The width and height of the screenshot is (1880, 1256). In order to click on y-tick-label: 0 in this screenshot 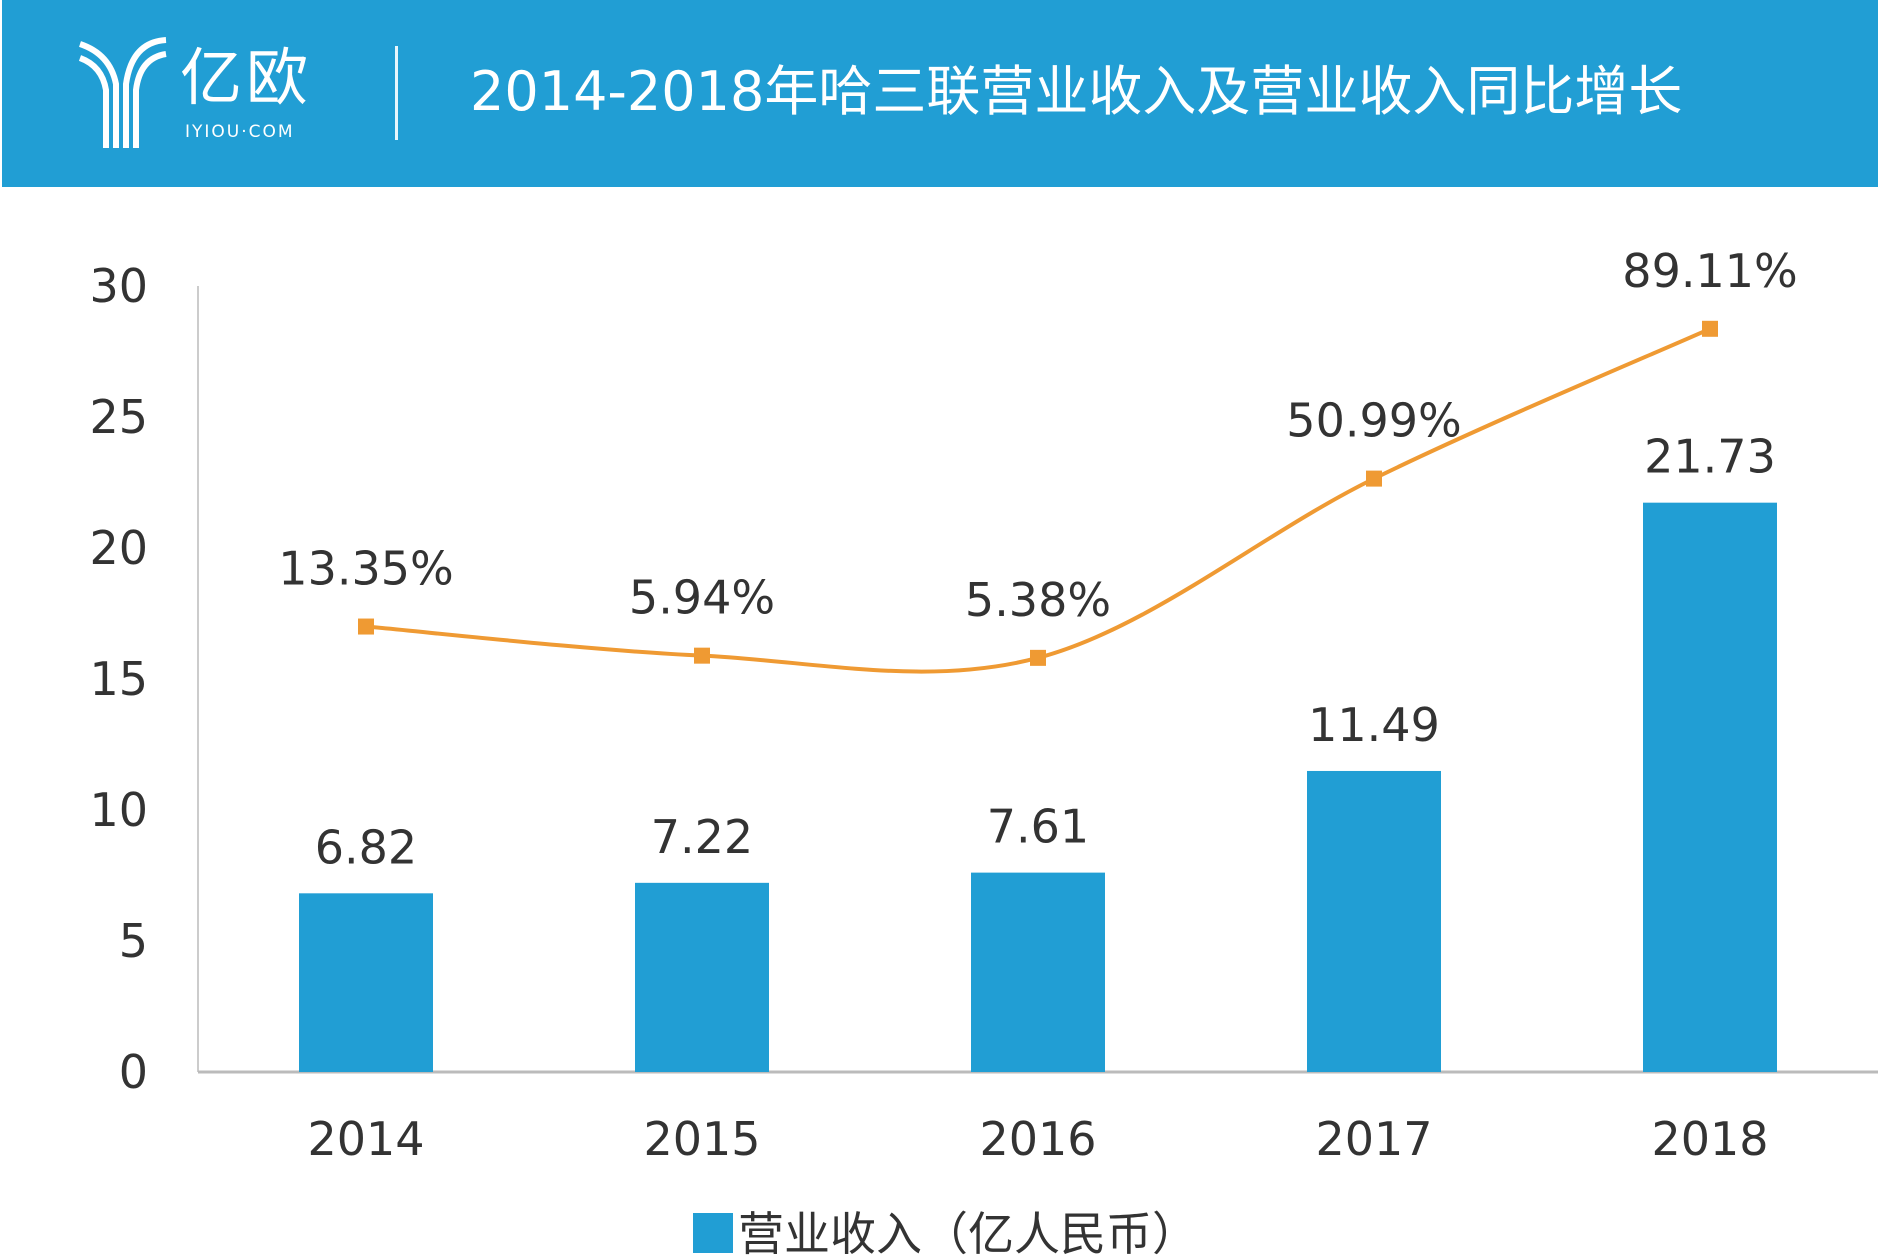, I will do `click(133, 1072)`.